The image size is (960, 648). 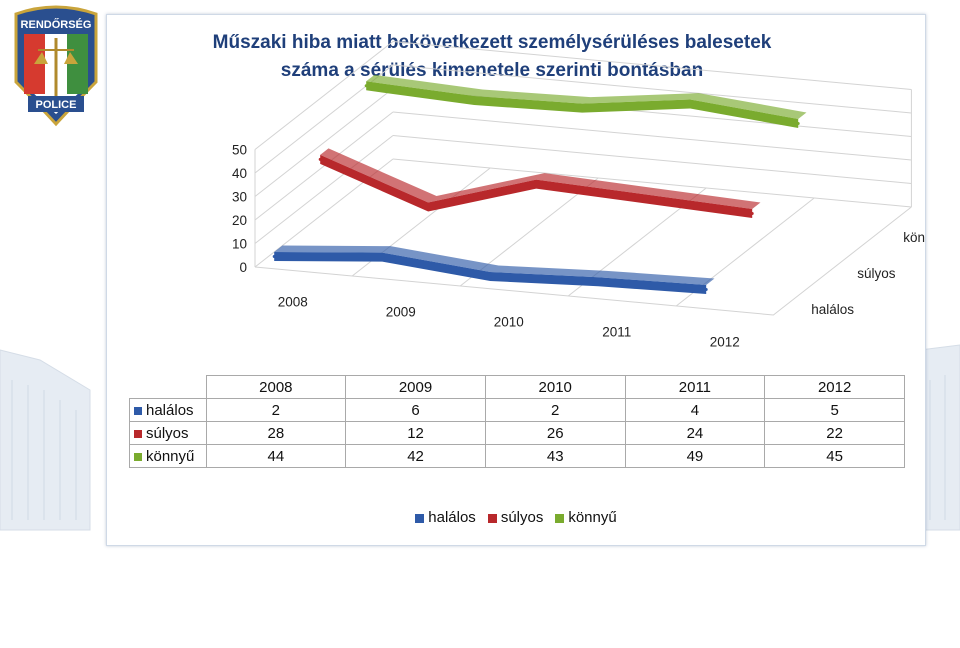 What do you see at coordinates (239, 220) in the screenshot?
I see `y-tick-label: 20` at bounding box center [239, 220].